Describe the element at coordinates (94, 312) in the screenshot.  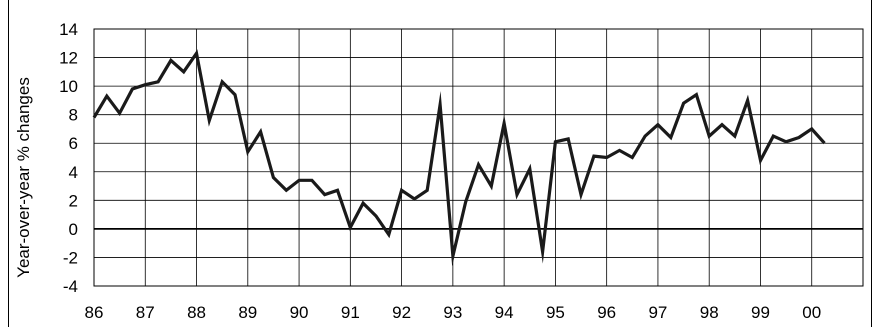
I see `x-tick-label: 86` at that location.